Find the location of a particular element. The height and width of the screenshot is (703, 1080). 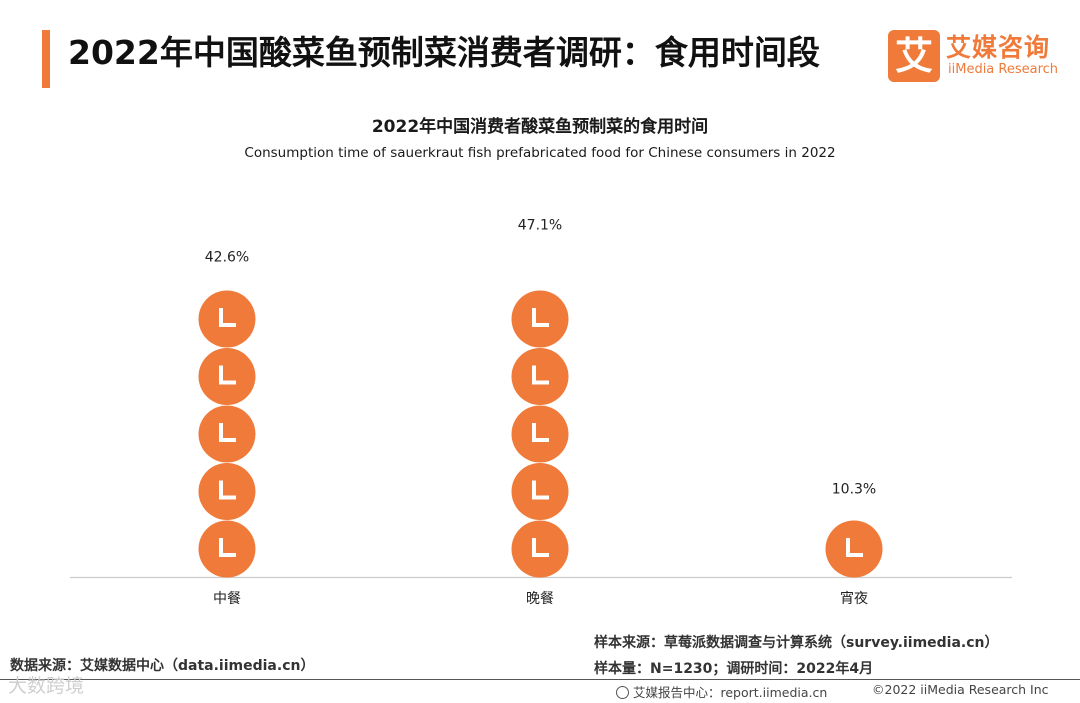

category-label-1: 晚餐 is located at coordinates (540, 599).